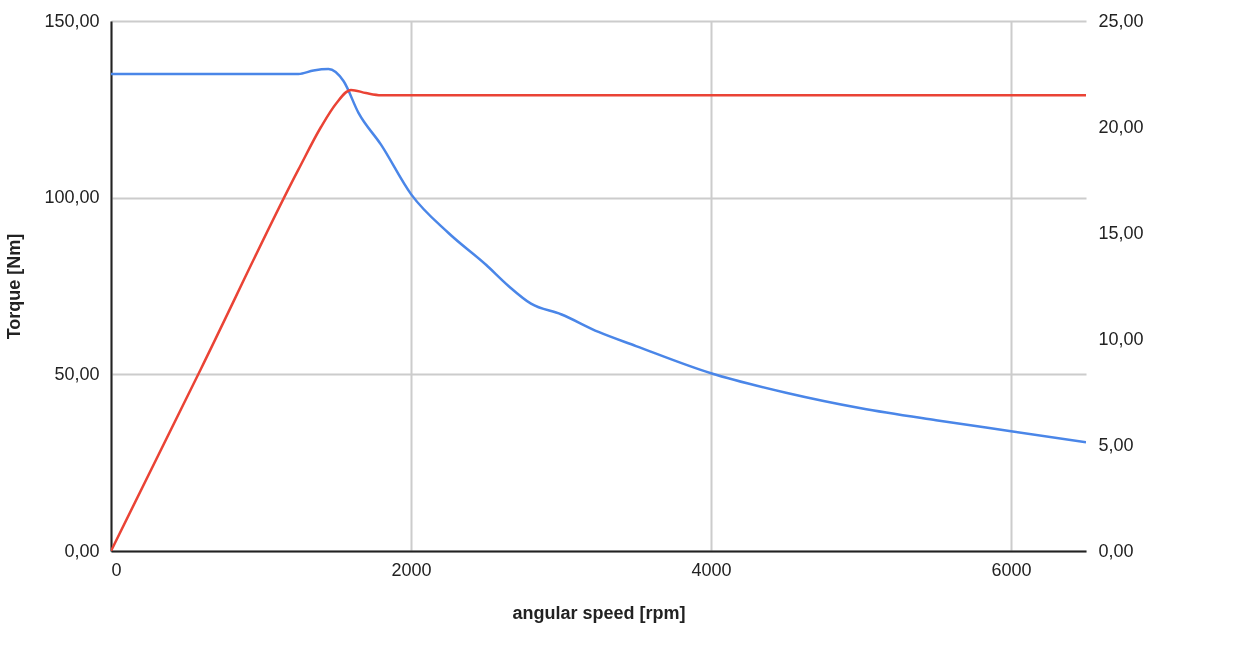 The image size is (1234, 659). What do you see at coordinates (1121, 20) in the screenshot?
I see `y2-tick-label: 25,00` at bounding box center [1121, 20].